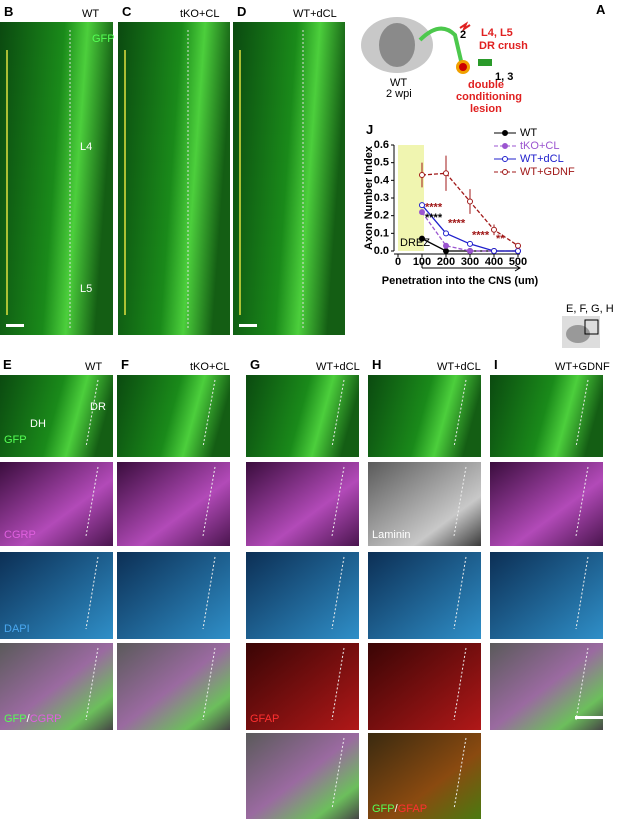  What do you see at coordinates (496, 364) in the screenshot?
I see `panel-letter: I` at bounding box center [496, 364].